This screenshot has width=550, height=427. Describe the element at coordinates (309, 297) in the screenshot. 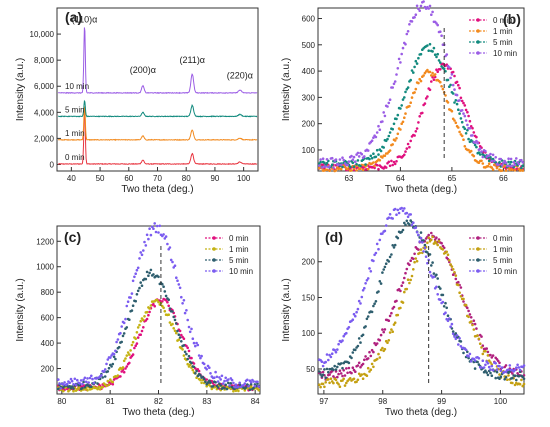

I see `y-tick-label: 150` at that location.